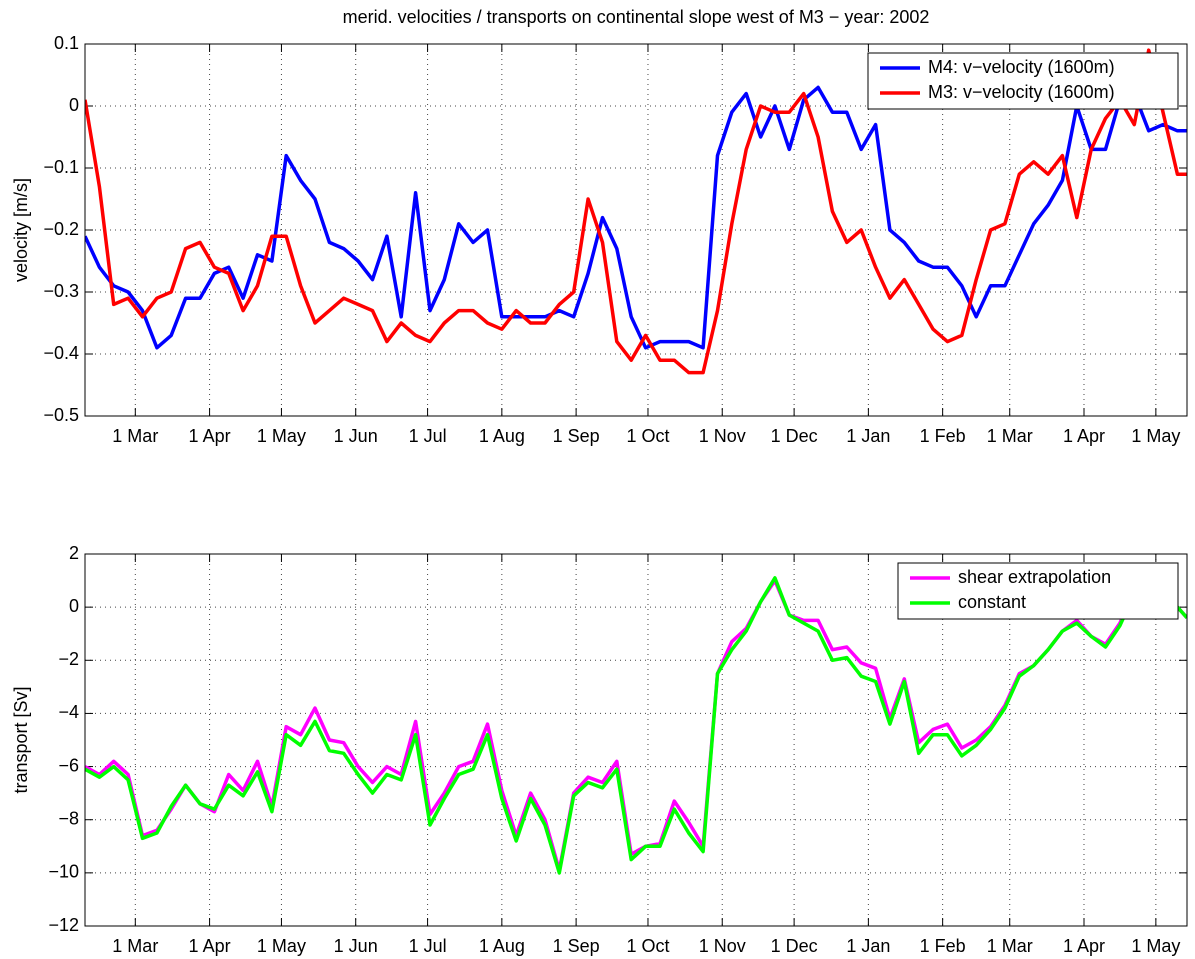 This screenshot has height=959, width=1195. Describe the element at coordinates (61, 167) in the screenshot. I see `y-tick-label: −0.1` at that location.